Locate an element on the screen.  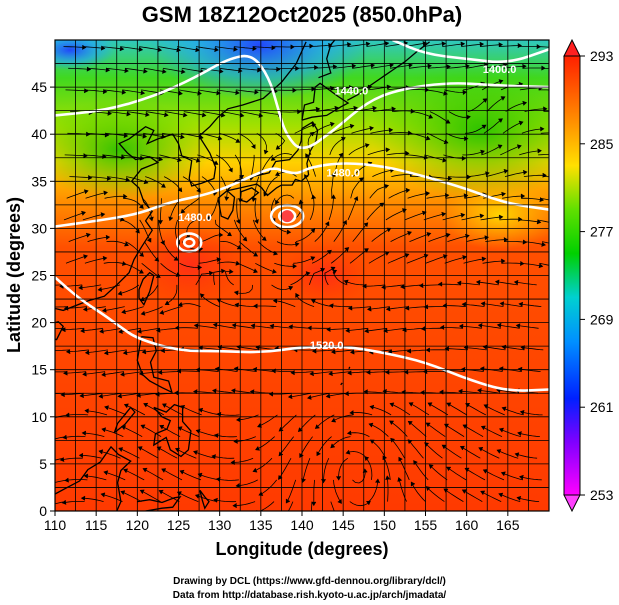
y-tick-label: 5 is located at coordinates (43, 464).